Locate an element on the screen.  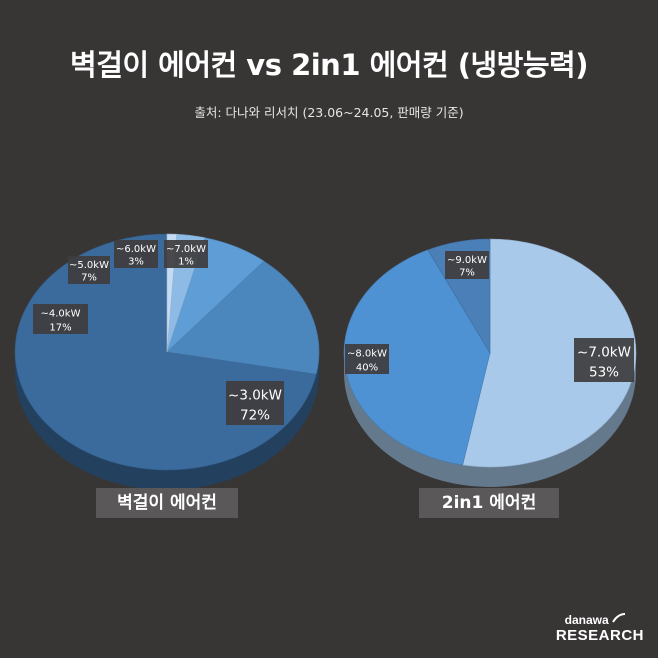
slice-value-label: 53% is located at coordinates (604, 373).